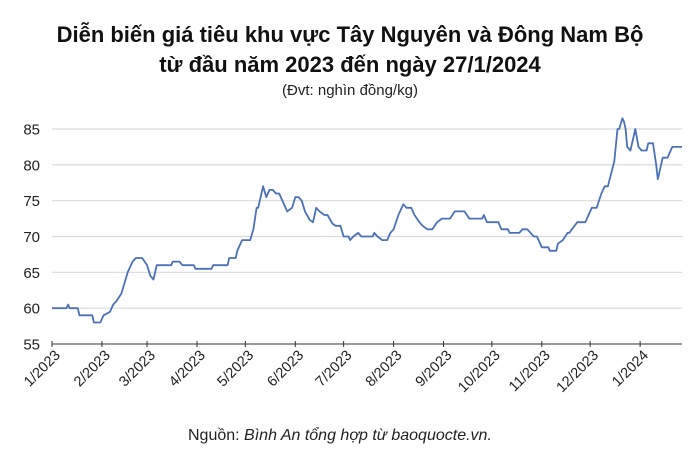  Describe the element at coordinates (235, 369) in the screenshot. I see `x-tick-label: 5/2023` at that location.